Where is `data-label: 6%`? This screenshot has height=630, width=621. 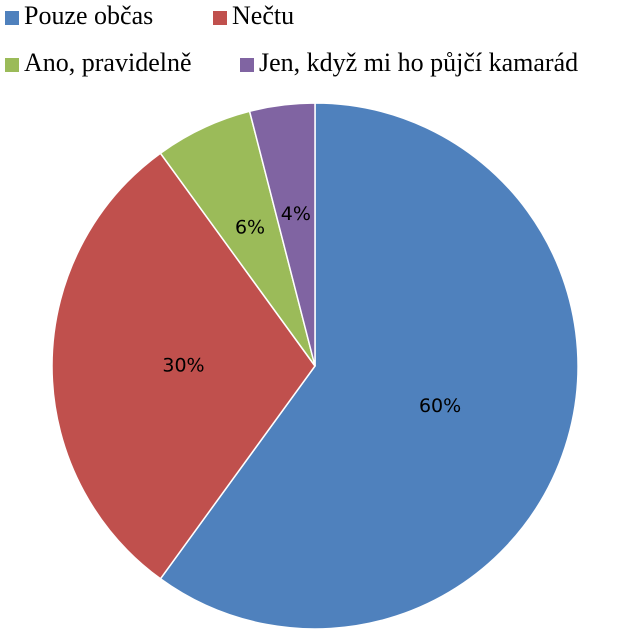 data-label: 6% is located at coordinates (250, 227).